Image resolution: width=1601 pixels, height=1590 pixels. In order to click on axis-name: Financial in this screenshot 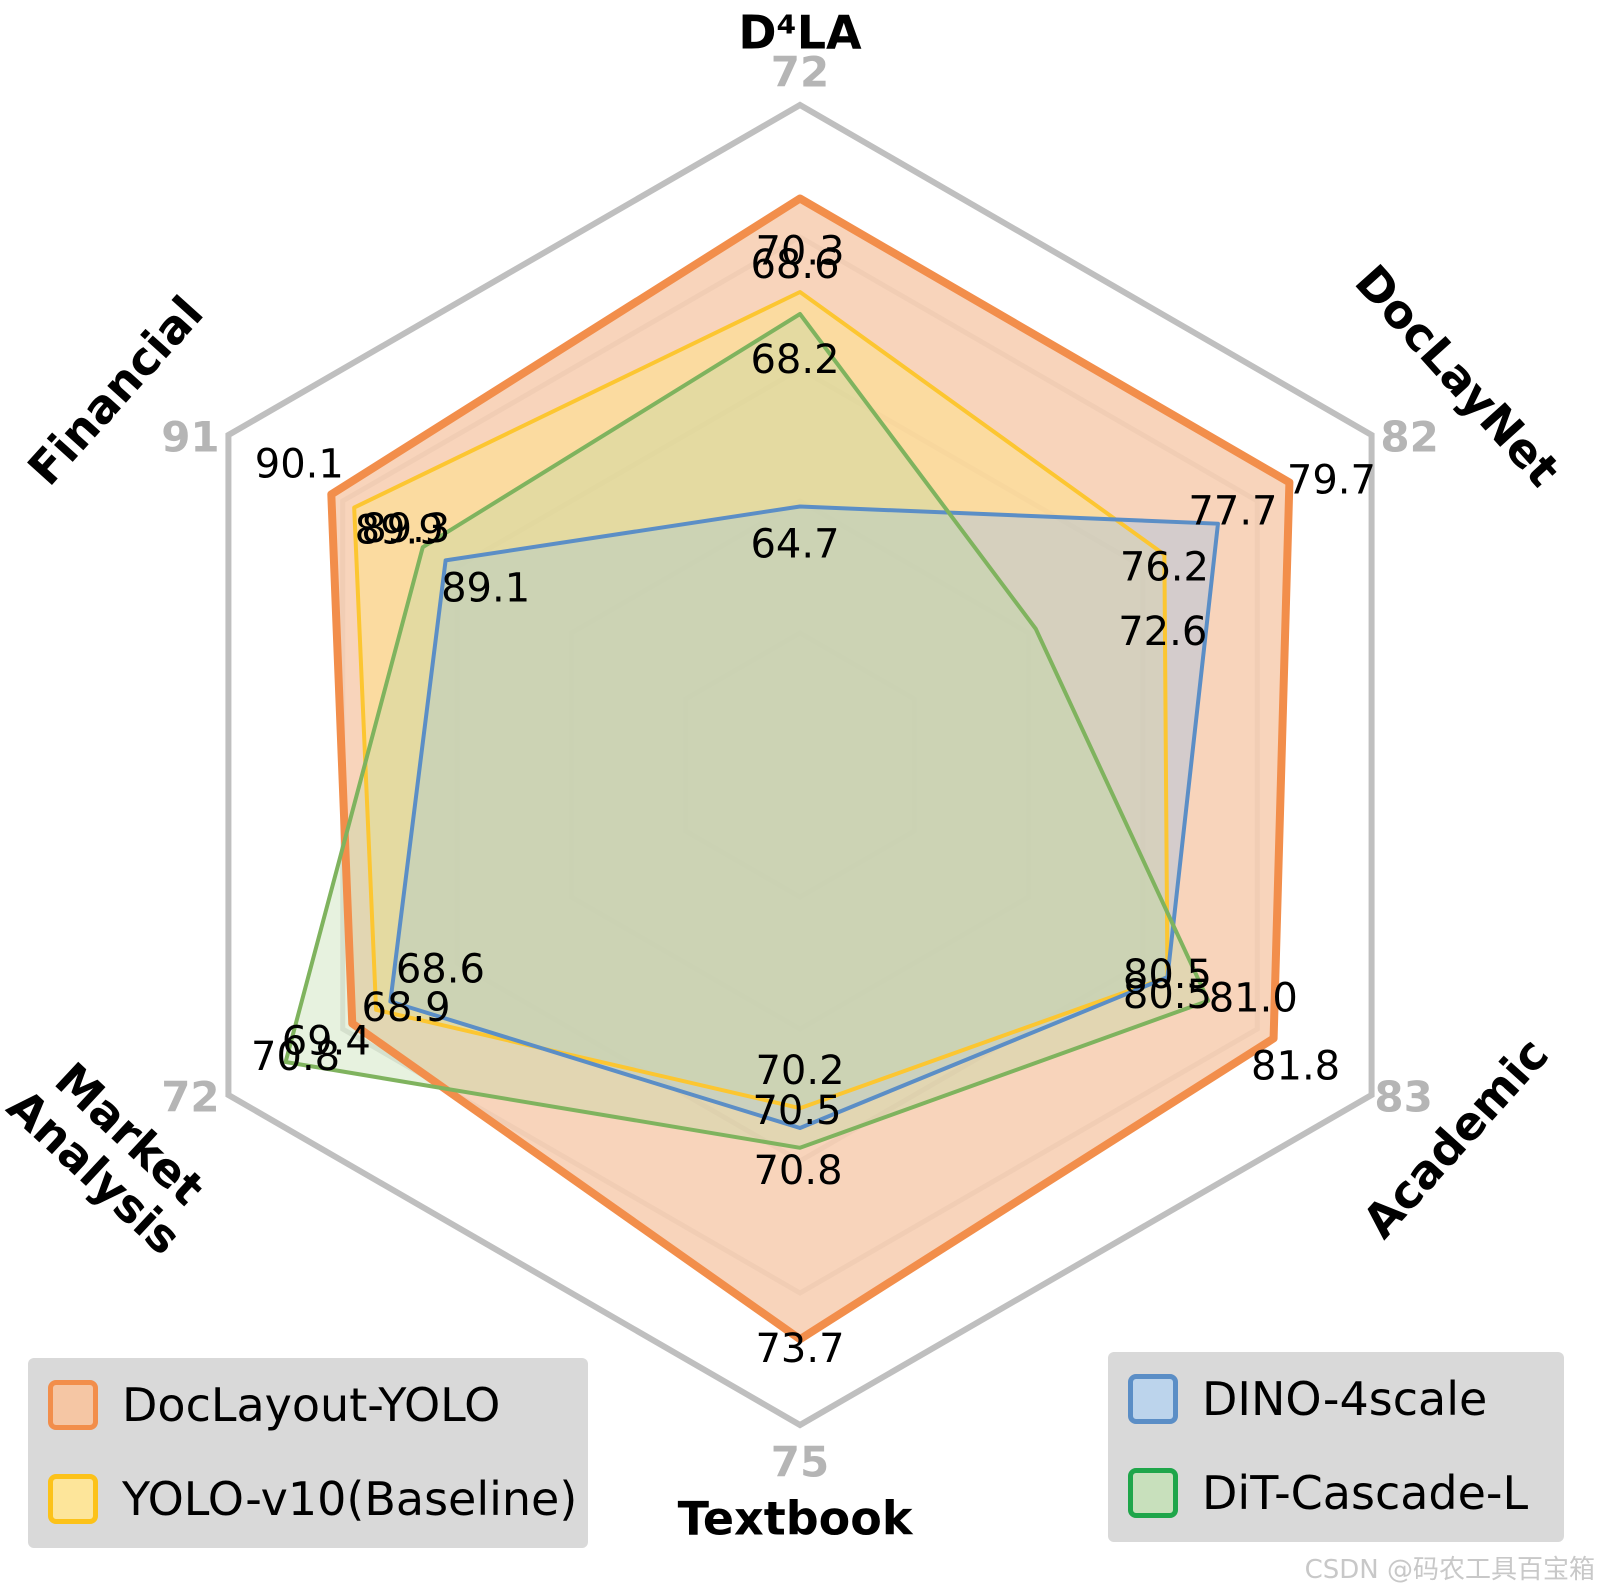, I will do `click(115, 391)`.